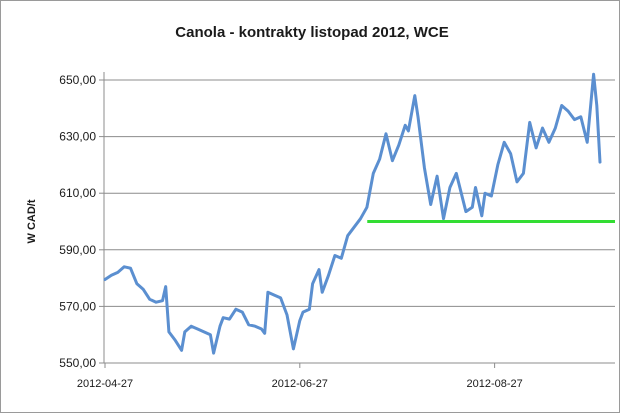 Image resolution: width=620 pixels, height=413 pixels. What do you see at coordinates (105, 384) in the screenshot?
I see `x-tick-label: 2012-04-27` at bounding box center [105, 384].